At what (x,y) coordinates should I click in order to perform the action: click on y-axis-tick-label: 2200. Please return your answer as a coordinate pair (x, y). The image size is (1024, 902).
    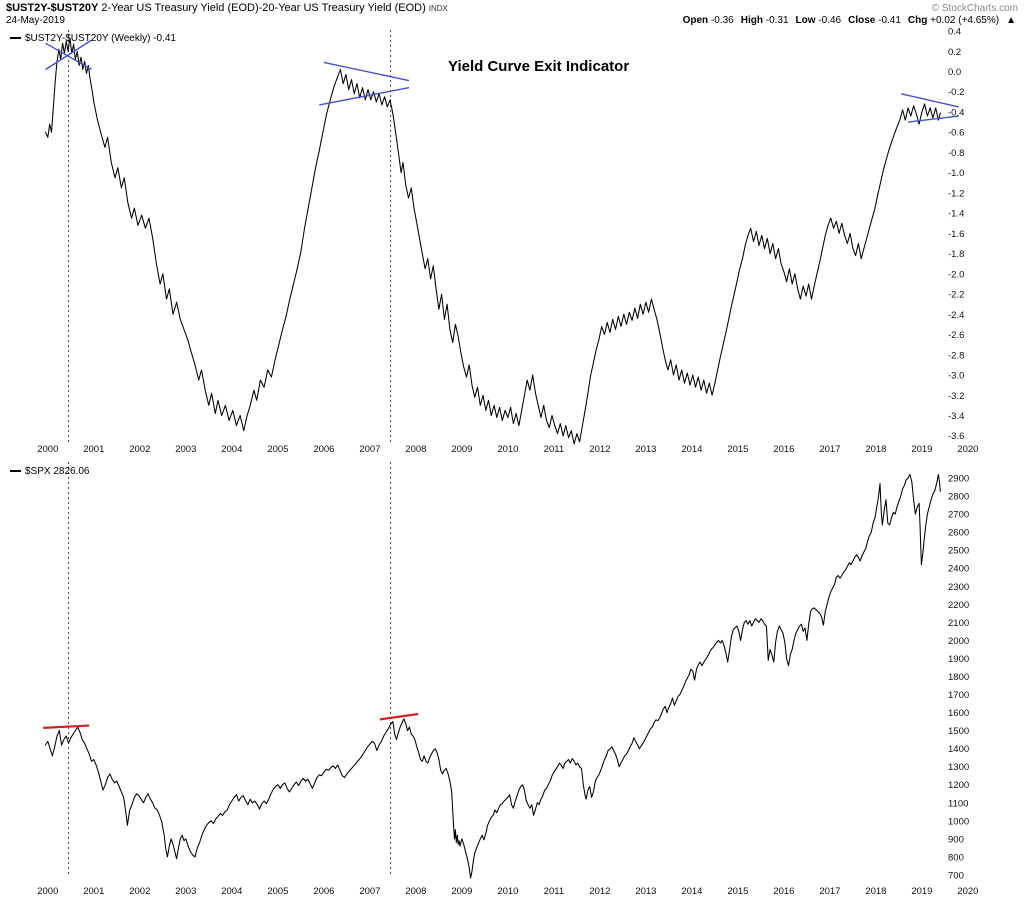
    Looking at the image, I should click on (958, 605).